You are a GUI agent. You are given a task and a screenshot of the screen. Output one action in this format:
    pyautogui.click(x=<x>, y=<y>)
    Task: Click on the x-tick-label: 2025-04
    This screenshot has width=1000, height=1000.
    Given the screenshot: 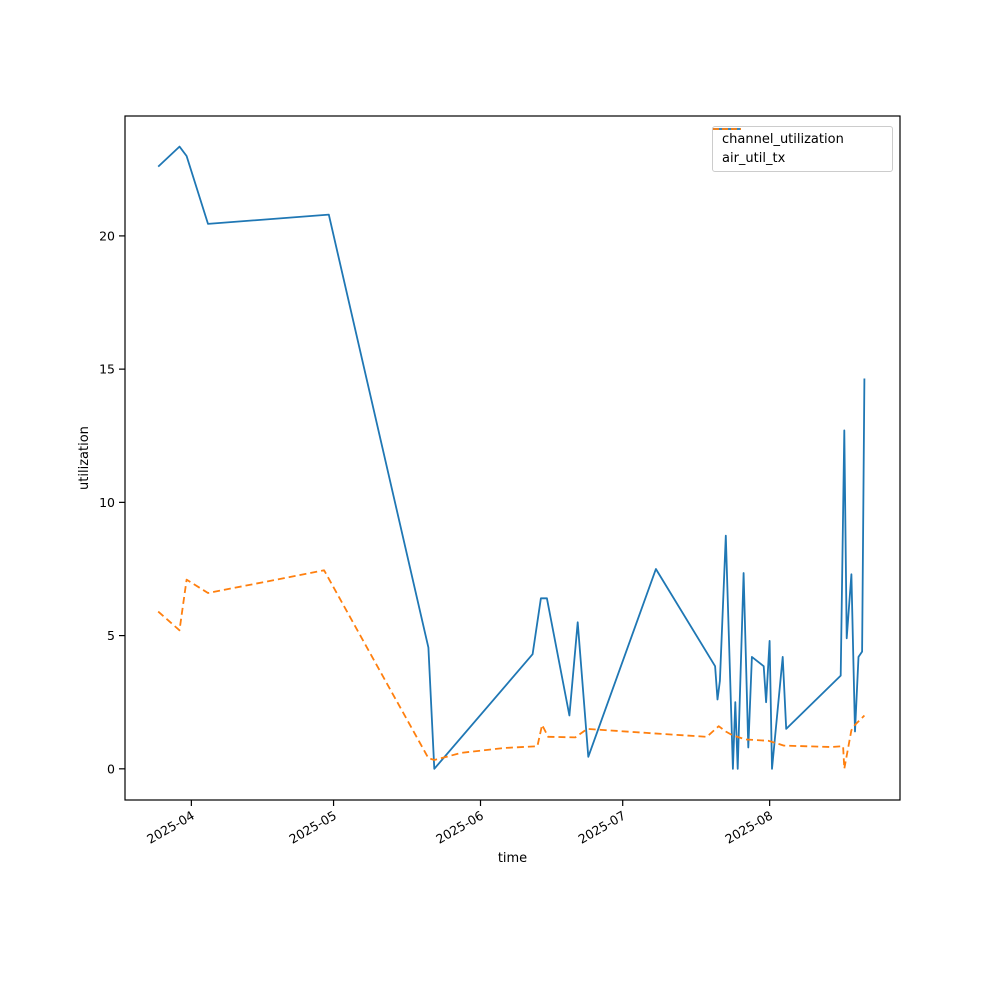 What is the action you would take?
    pyautogui.click(x=170, y=827)
    